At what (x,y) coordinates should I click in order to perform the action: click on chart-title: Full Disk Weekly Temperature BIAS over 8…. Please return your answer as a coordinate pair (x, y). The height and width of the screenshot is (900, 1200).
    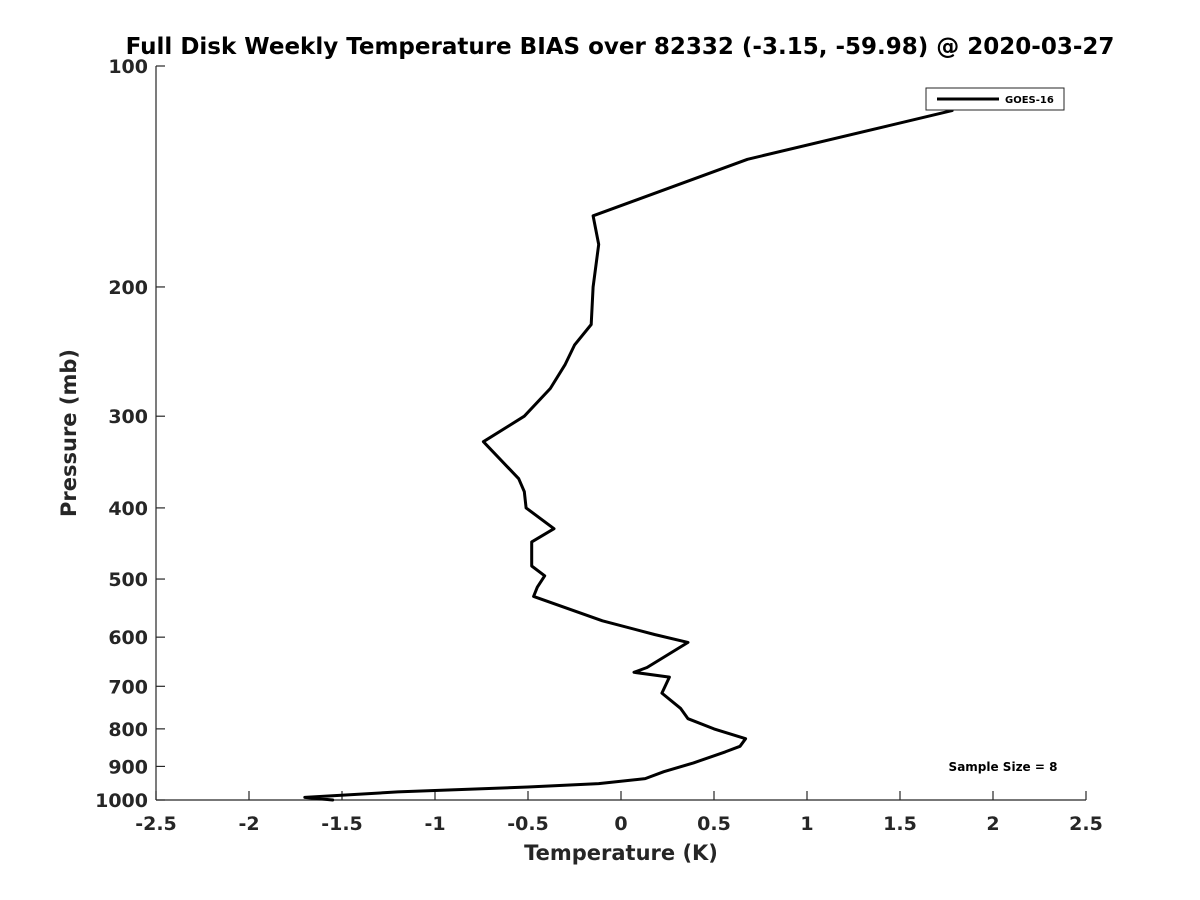
    Looking at the image, I should click on (620, 47).